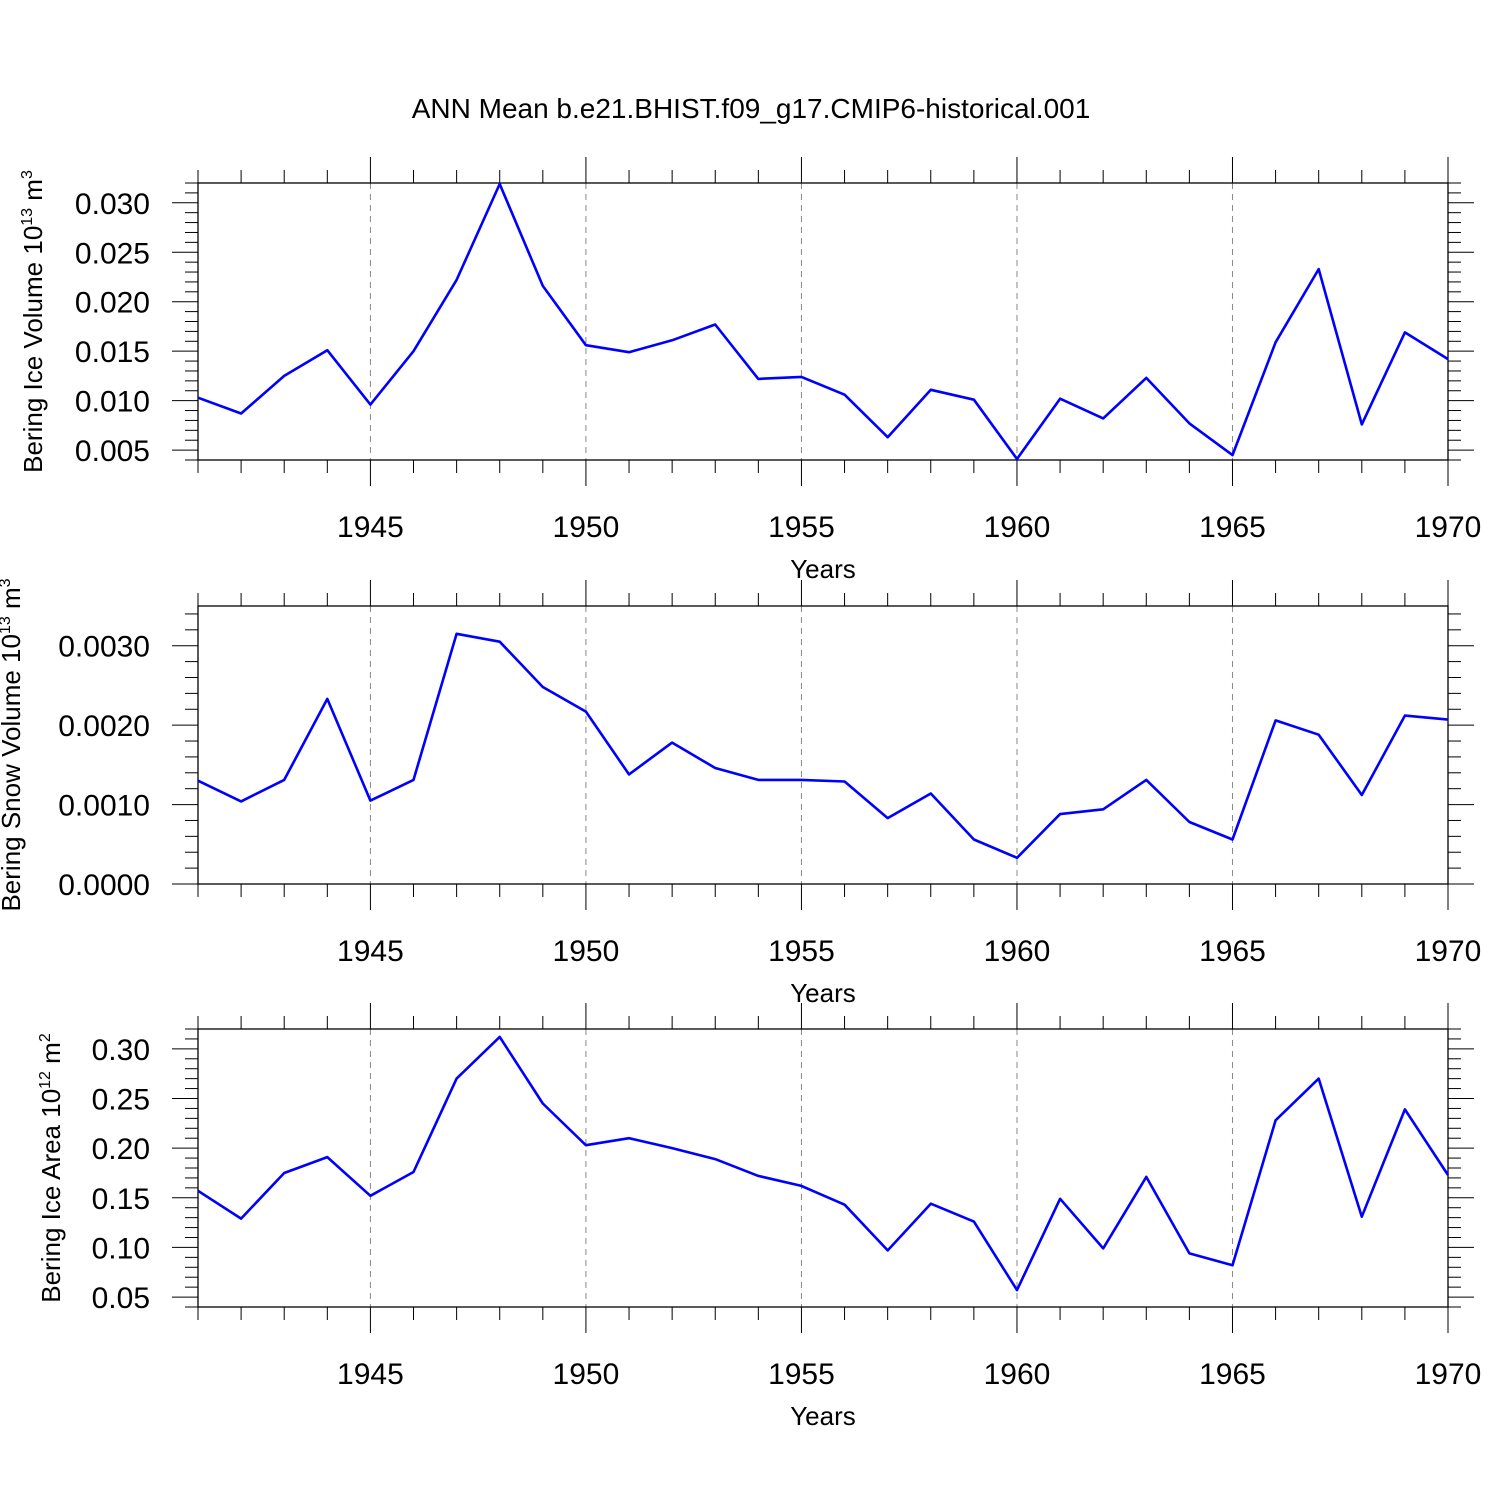  Describe the element at coordinates (112, 204) in the screenshot. I see `y-tick-label: 0.030` at that location.